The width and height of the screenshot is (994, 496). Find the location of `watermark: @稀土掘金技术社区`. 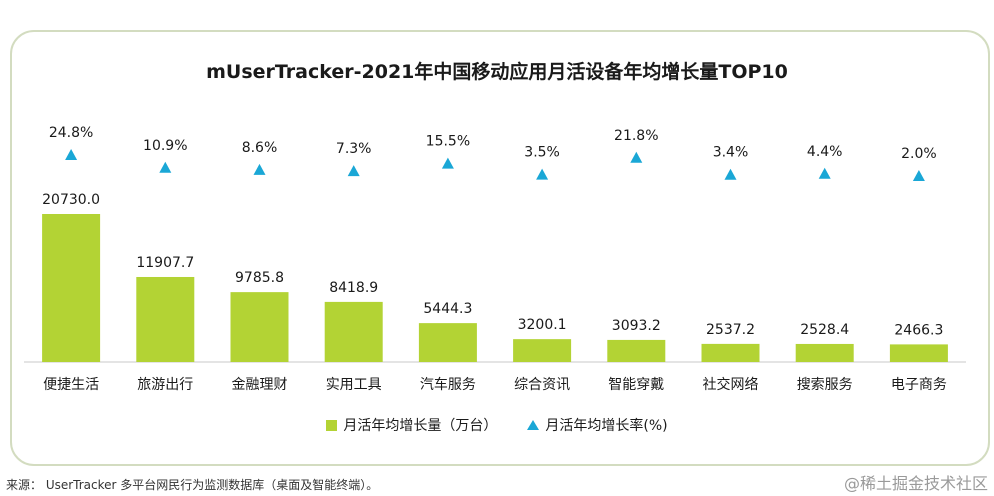

watermark: @稀土掘金技术社区 is located at coordinates (915, 483).